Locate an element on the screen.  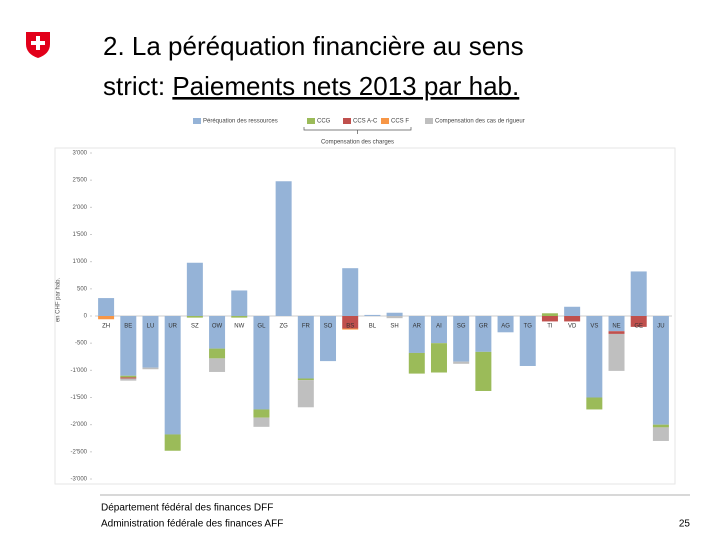
y-tick-label: 1'500 is located at coordinates (80, 235).